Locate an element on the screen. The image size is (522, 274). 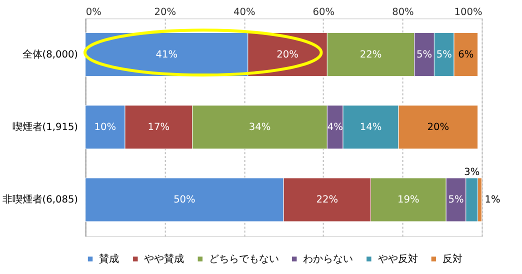
data-label: 14% is located at coordinates (371, 128).